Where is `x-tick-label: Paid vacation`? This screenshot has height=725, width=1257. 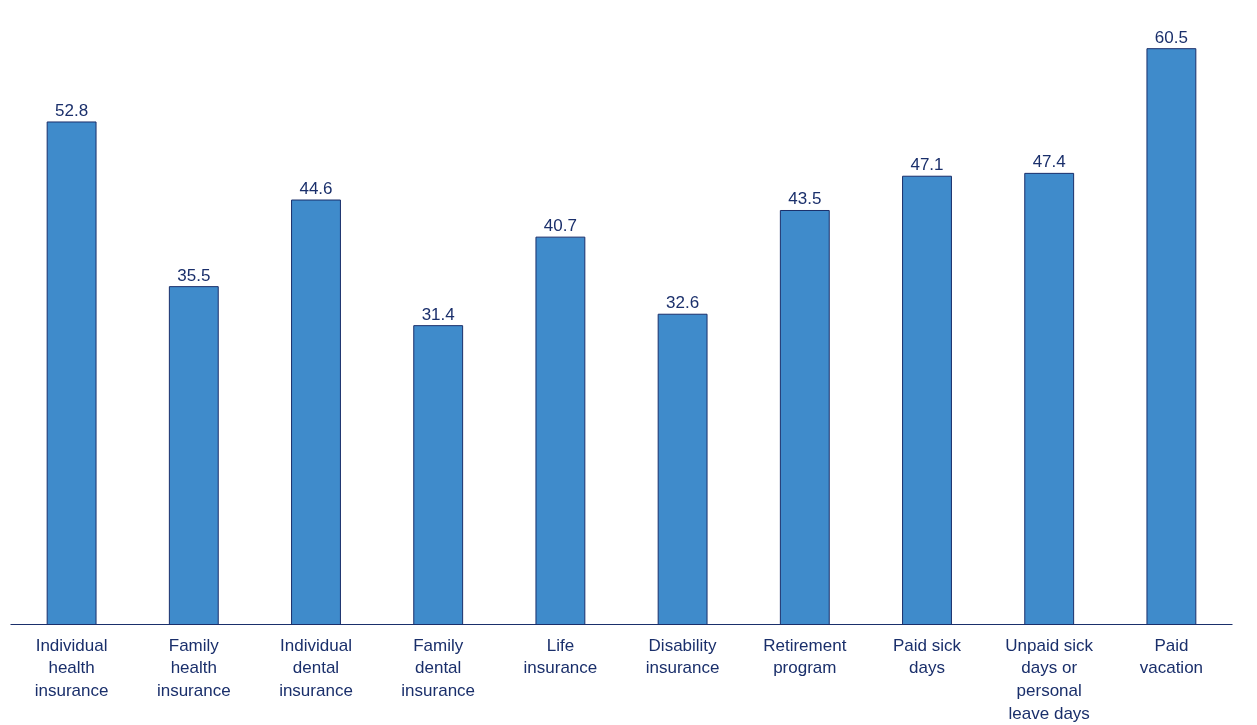
x-tick-label: Paid vacation is located at coordinates (1171, 656).